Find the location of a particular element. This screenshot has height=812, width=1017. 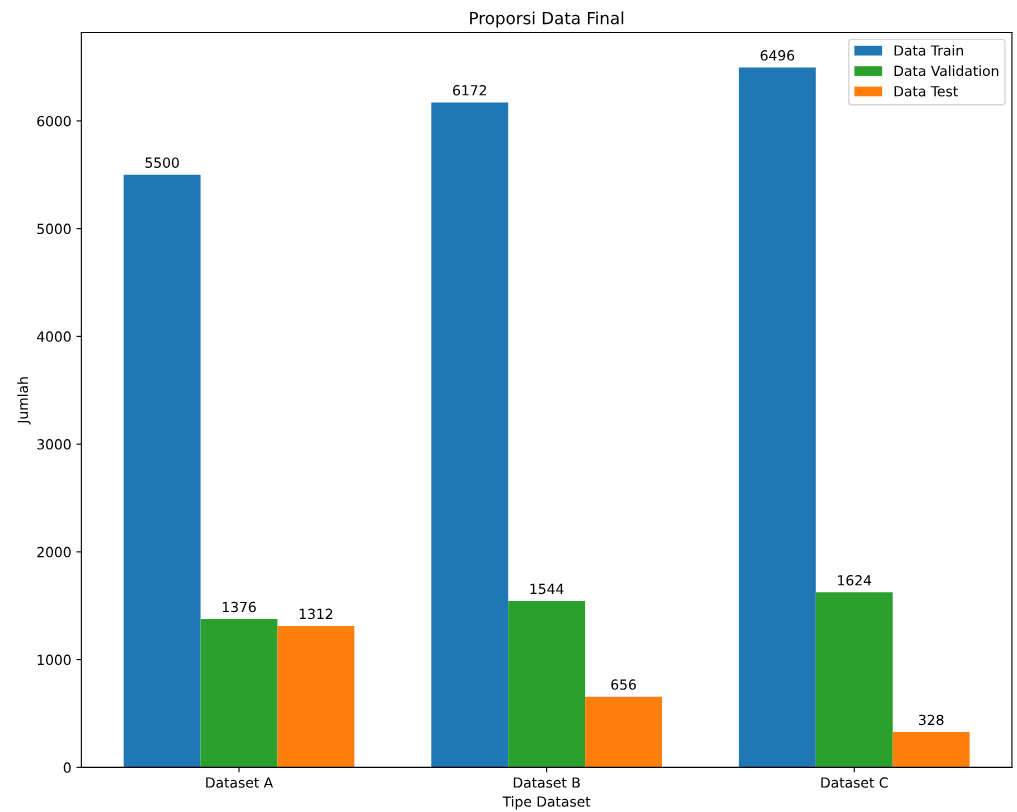

data-label: 6496 is located at coordinates (777, 55).